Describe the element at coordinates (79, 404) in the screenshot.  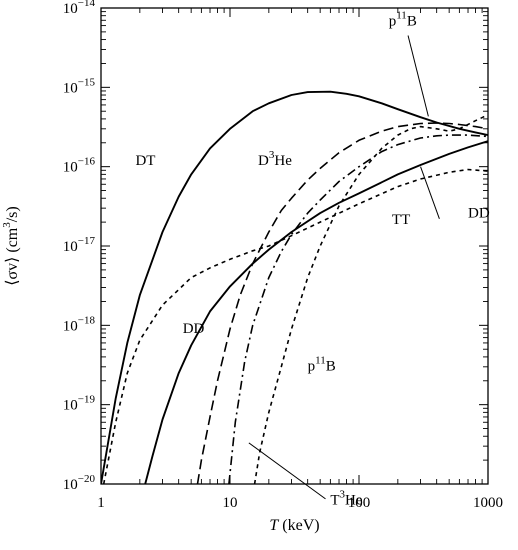
I see `y-tick-label: 10−19` at that location.